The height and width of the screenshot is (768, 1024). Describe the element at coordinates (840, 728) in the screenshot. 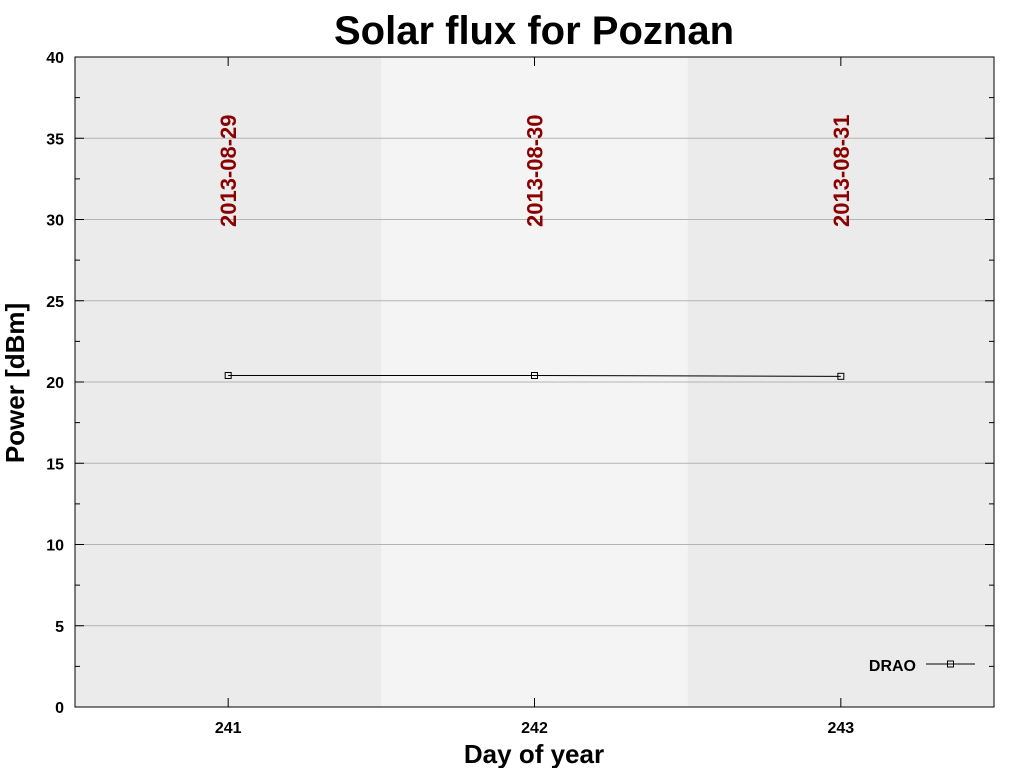

I see `x-tick-label: 243` at that location.